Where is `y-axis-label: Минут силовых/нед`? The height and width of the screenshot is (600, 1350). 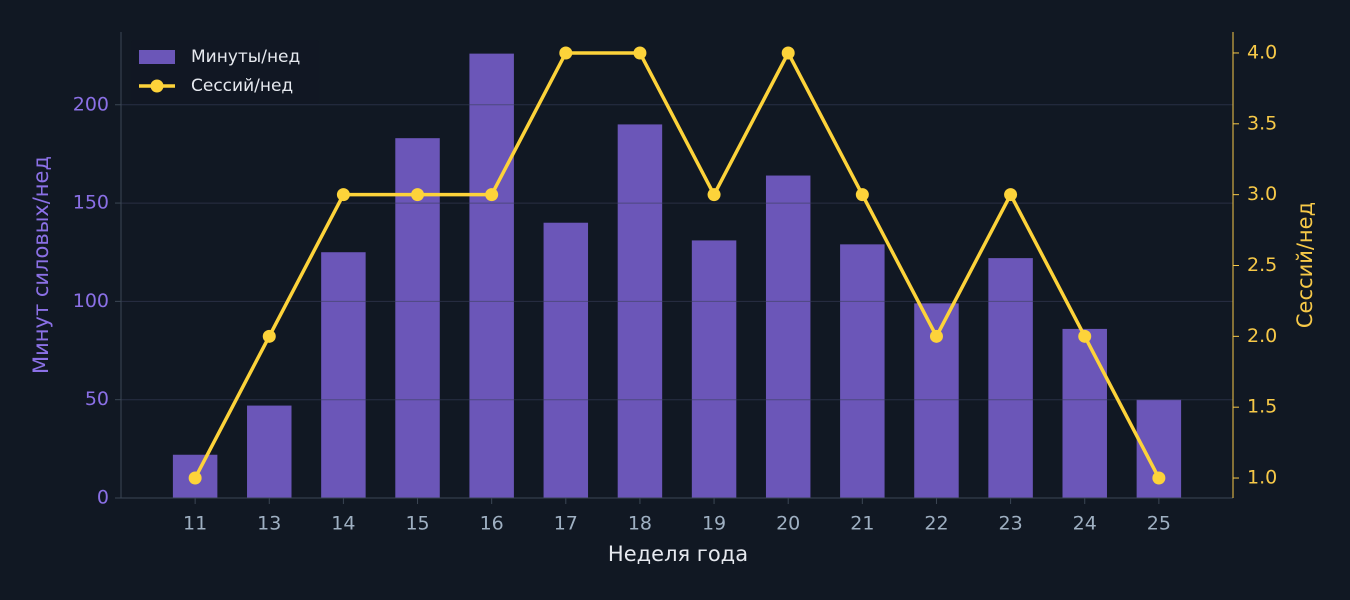 y-axis-label: Минут силовых/нед is located at coordinates (41, 265).